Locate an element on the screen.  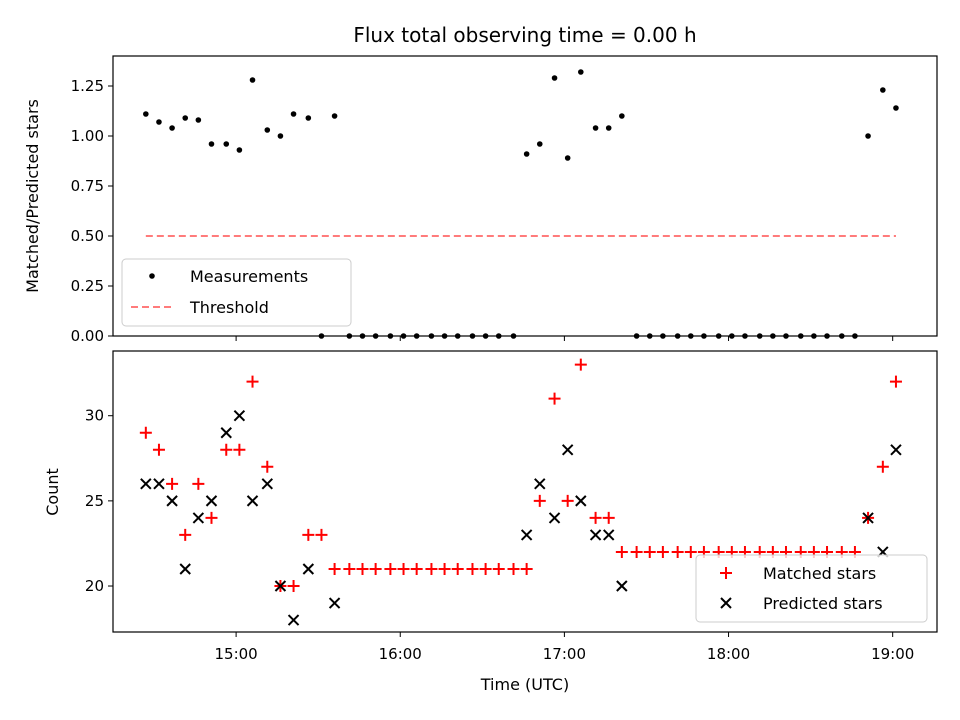
x-axis-label: Time (UTC) is located at coordinates (524, 684).